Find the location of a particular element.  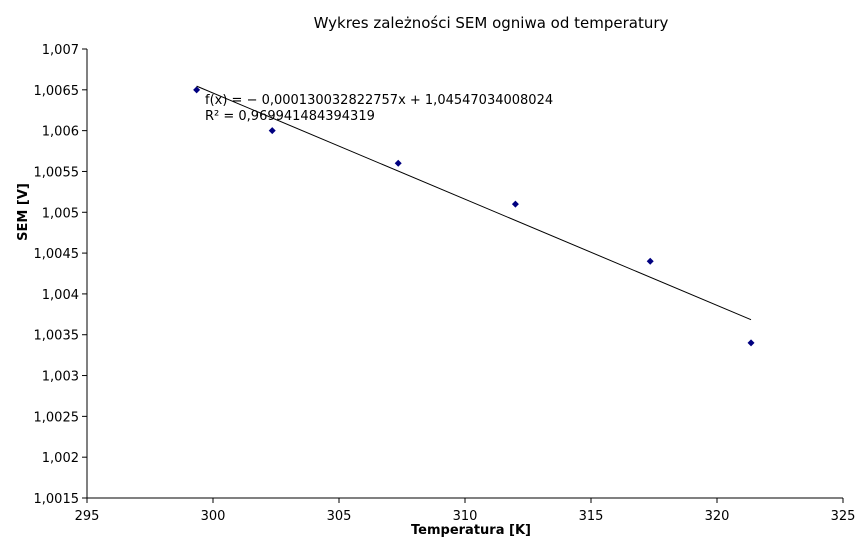

y-tick-label: 1,0025 is located at coordinates (57, 417).